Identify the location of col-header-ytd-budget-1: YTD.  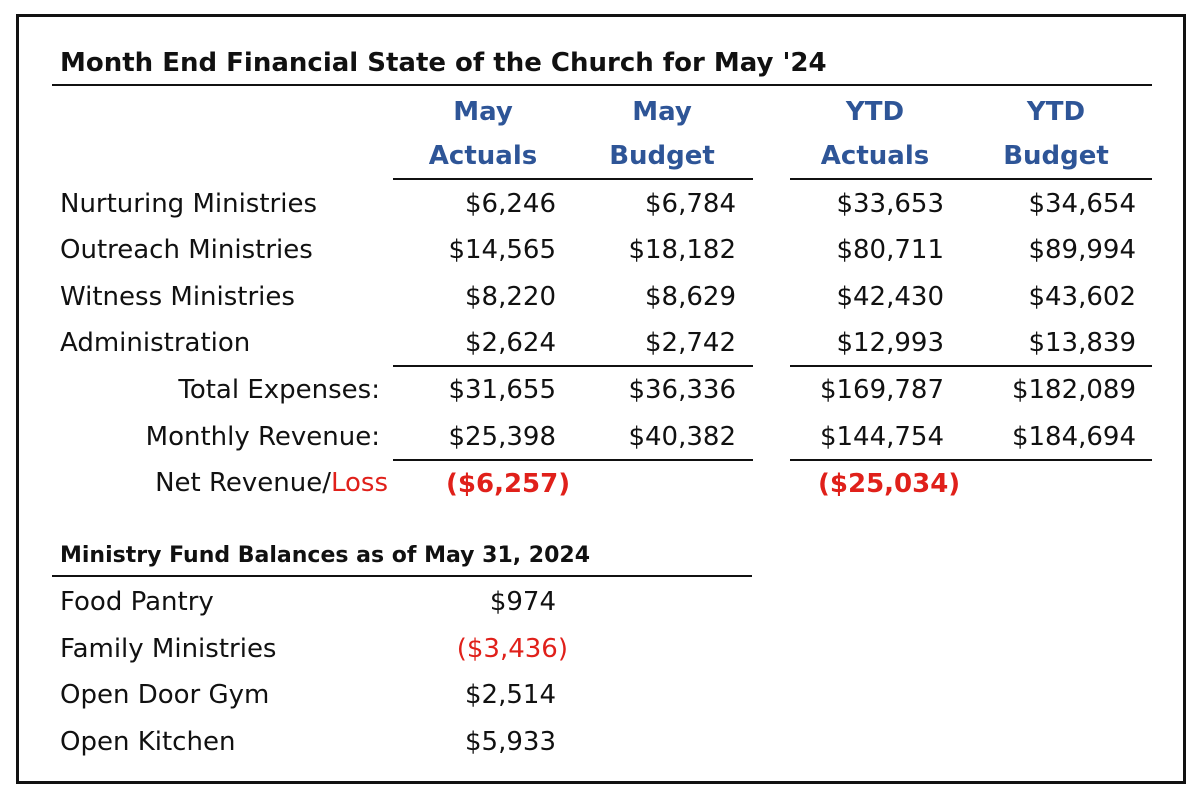
(1056, 112).